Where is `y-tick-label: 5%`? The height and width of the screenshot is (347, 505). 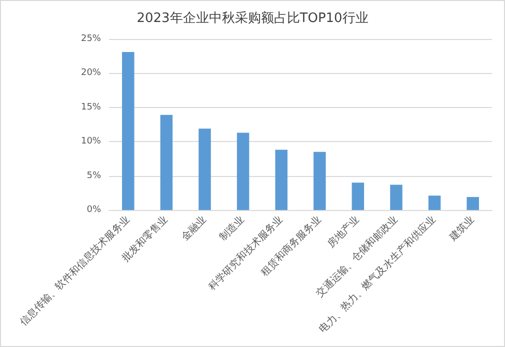 y-tick-label: 5% is located at coordinates (94, 175).